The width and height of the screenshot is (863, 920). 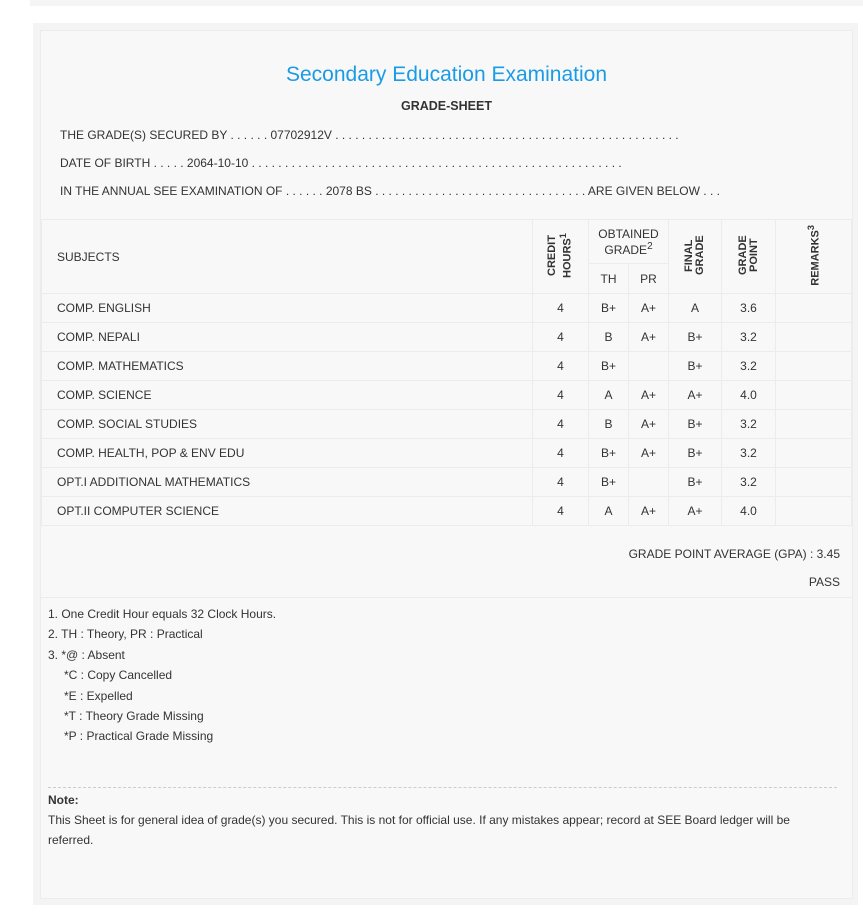 I want to click on cell-subject: COMP. SOCIAL STUDIES, so click(x=287, y=424).